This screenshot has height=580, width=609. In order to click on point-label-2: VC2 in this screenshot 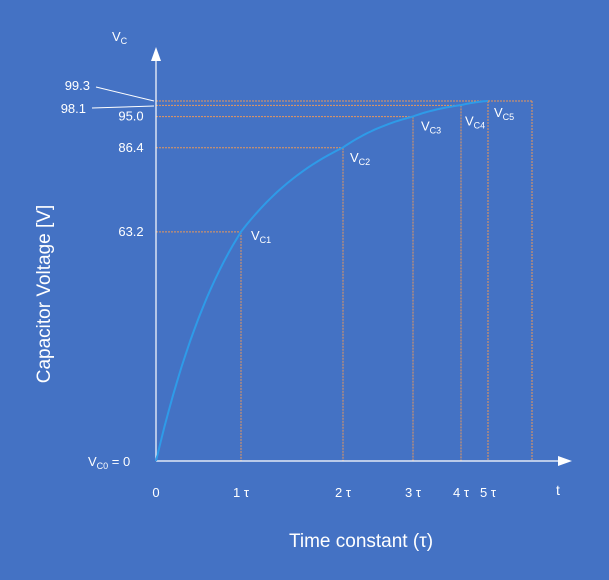, I will do `click(360, 158)`.